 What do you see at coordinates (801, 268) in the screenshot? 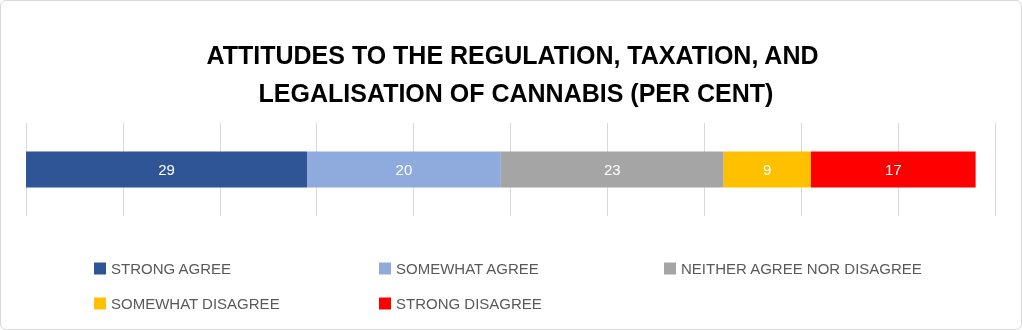
I see `legend-label: NEITHER AGREE NOR DISAGREE` at bounding box center [801, 268].